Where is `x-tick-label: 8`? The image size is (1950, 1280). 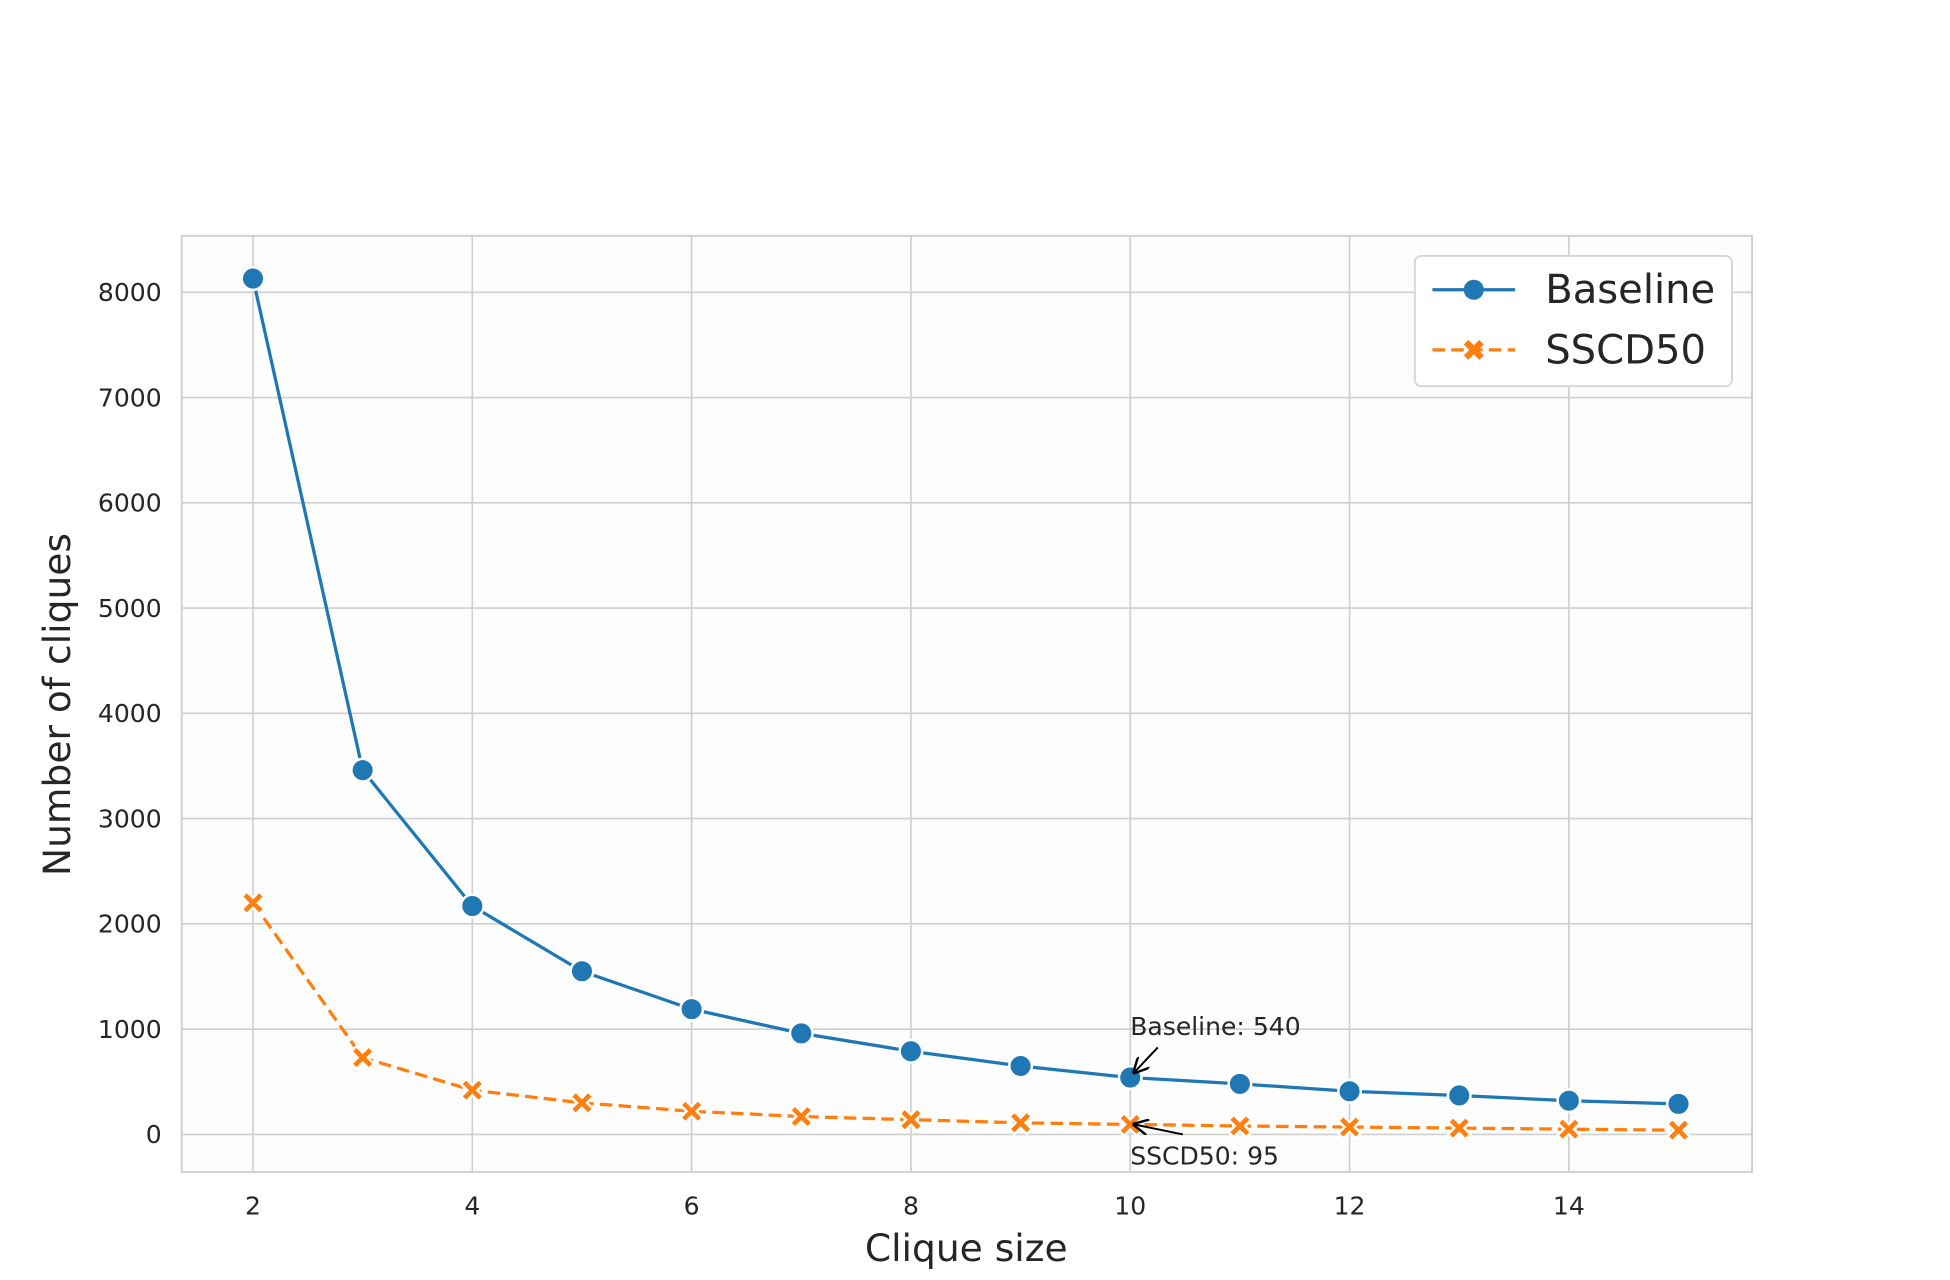
x-tick-label: 8 is located at coordinates (911, 1206).